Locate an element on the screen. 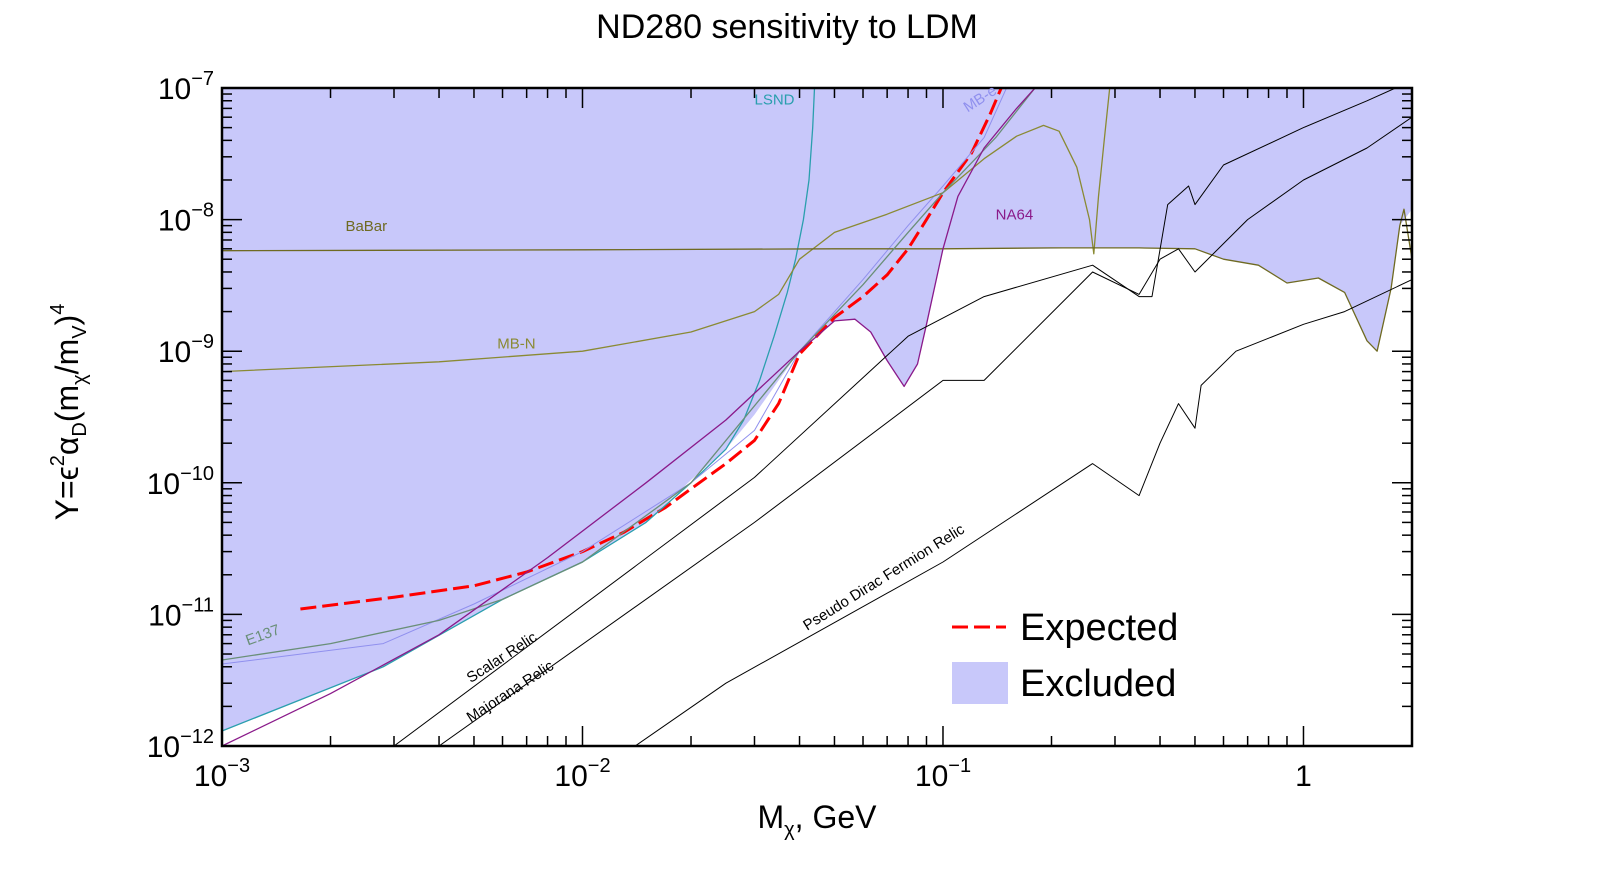  legend-label-excluded: Excluded is located at coordinates (1098, 684).